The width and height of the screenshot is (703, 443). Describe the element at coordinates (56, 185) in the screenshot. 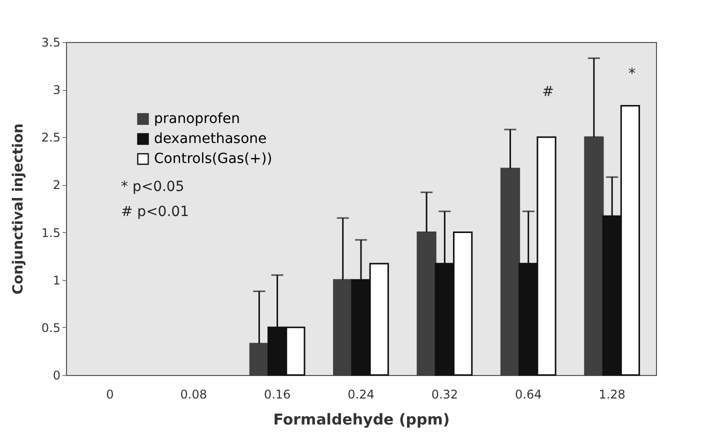

I see `y-tick-label: 2` at that location.